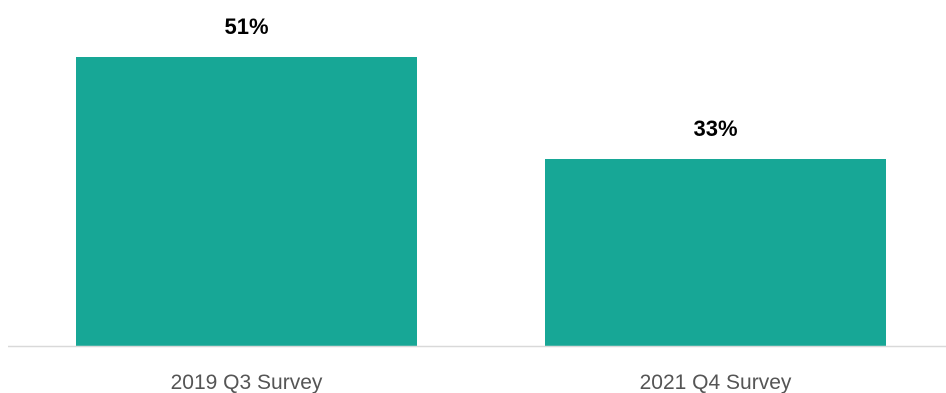 Image resolution: width=946 pixels, height=393 pixels. Describe the element at coordinates (715, 128) in the screenshot. I see `bar-value-label-2: 33%` at that location.